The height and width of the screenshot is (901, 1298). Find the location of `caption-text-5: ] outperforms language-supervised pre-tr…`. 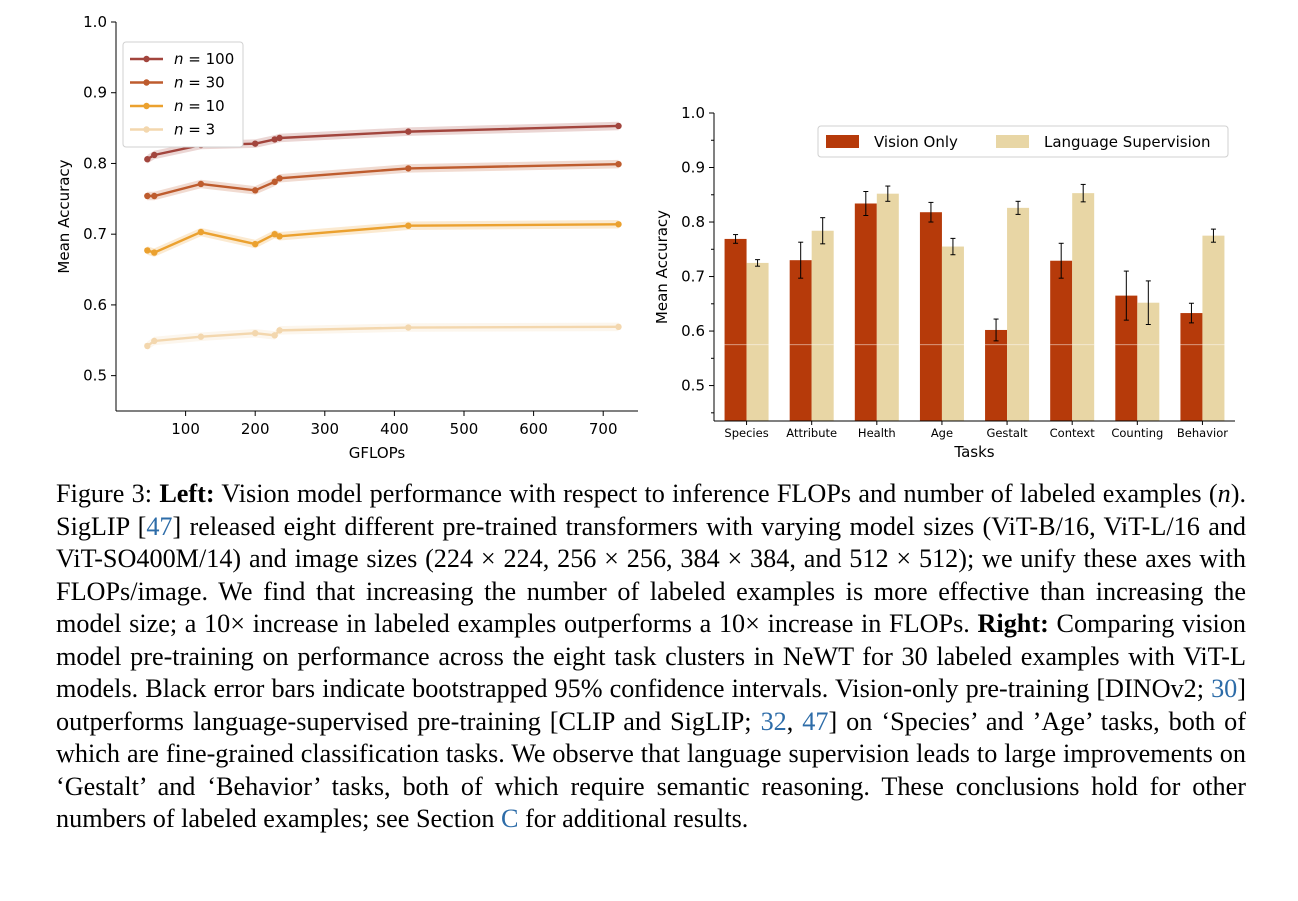

caption-text-5: ] outperforms language-supervised pre-tr… is located at coordinates (651, 705).